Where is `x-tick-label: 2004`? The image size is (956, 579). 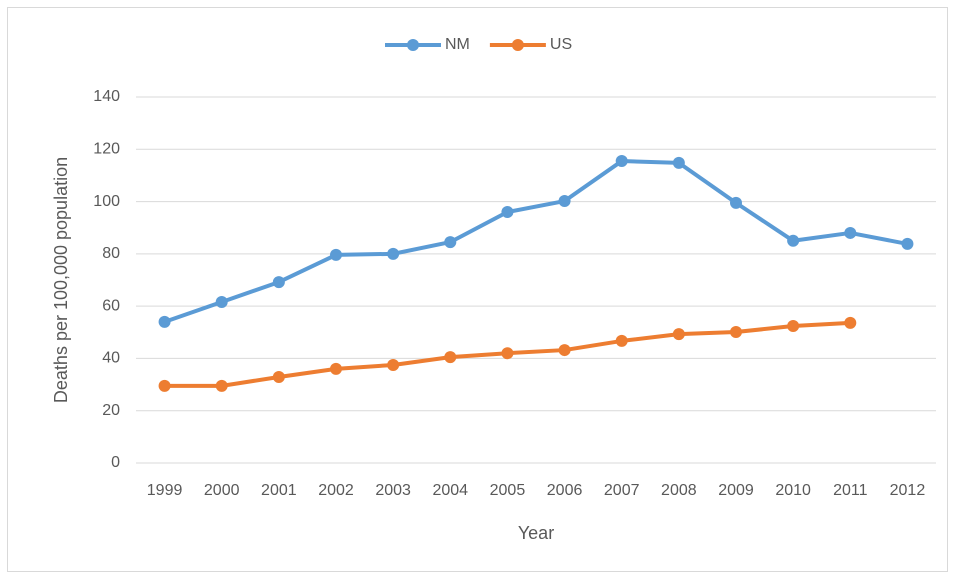
x-tick-label: 2004 is located at coordinates (450, 490).